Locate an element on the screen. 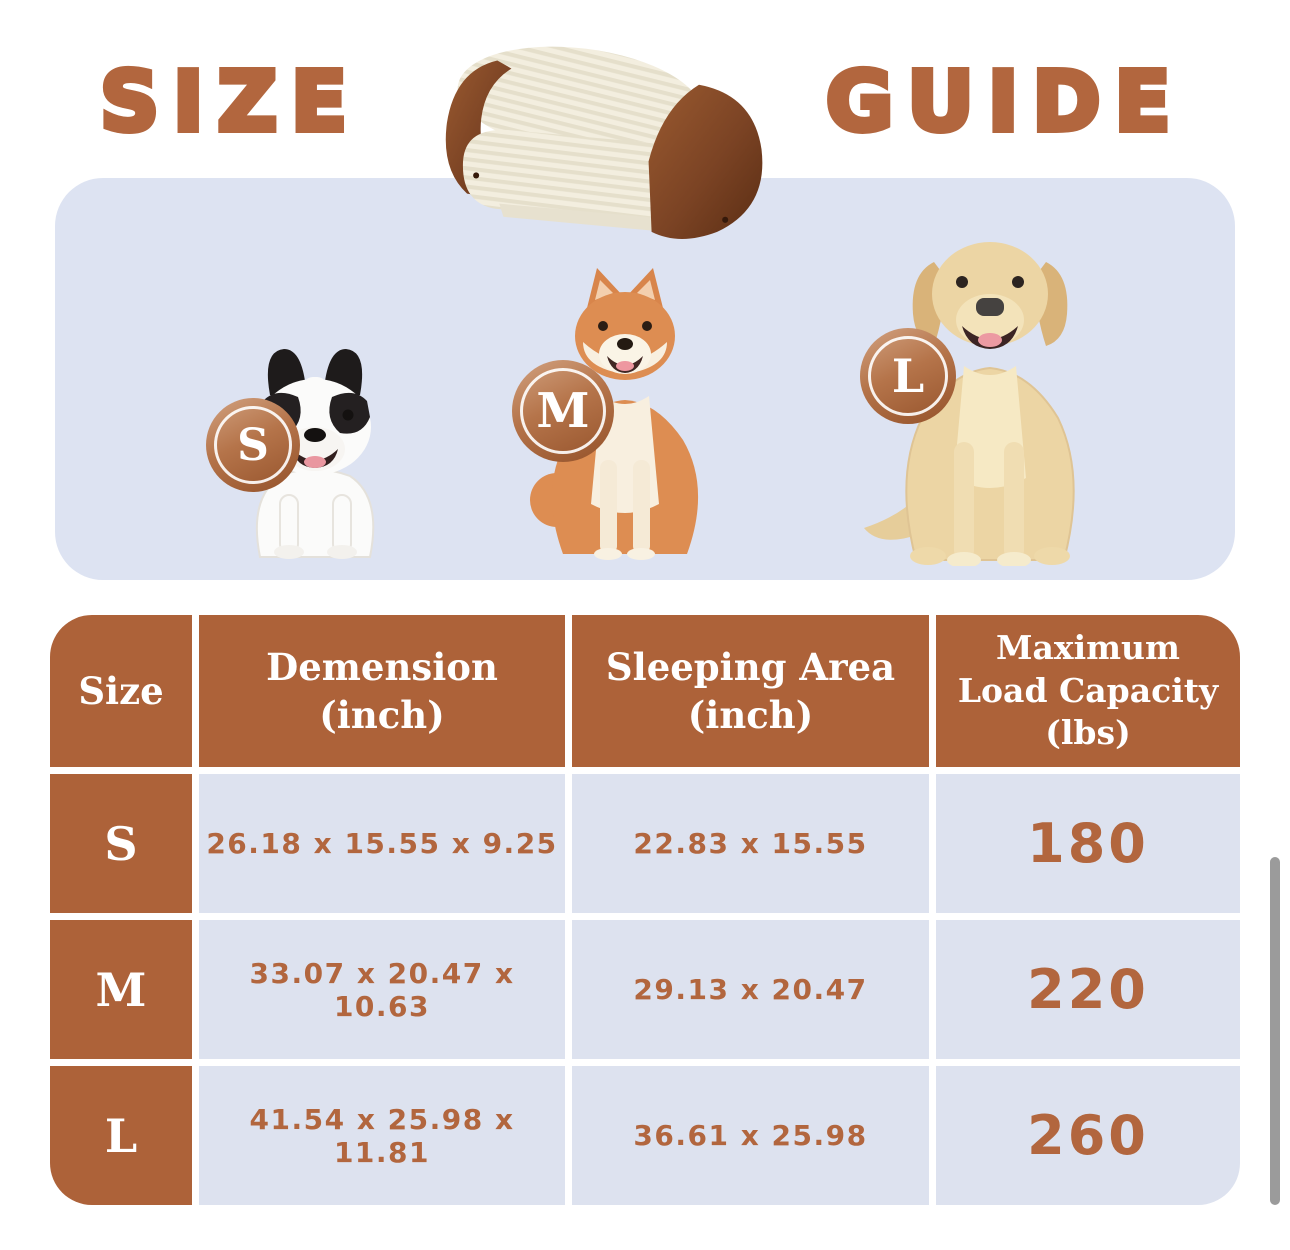 Image resolution: width=1290 pixels, height=1250 pixels. table-cell-maxload-m: 220 is located at coordinates (1088, 989).